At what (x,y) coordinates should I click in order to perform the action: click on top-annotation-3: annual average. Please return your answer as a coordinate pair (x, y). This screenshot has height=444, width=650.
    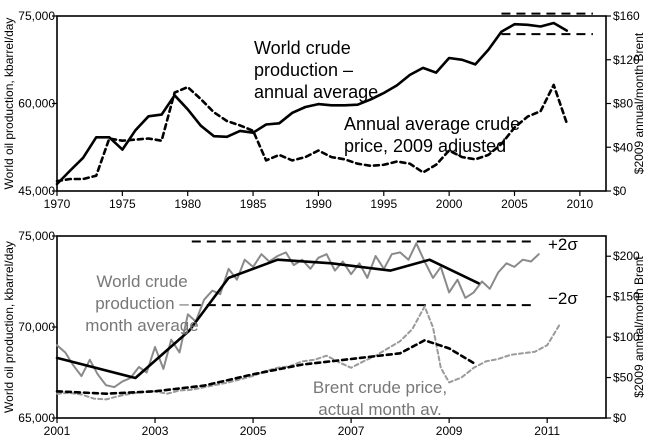
    Looking at the image, I should click on (316, 92).